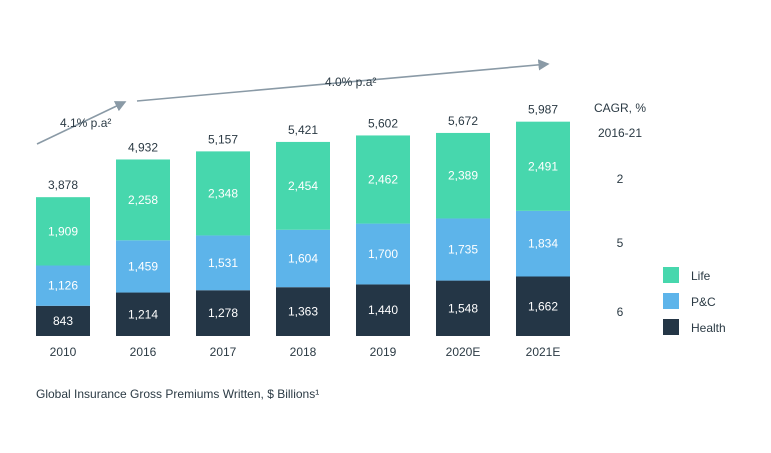 The height and width of the screenshot is (453, 771). I want to click on legend-label-pc: P&C, so click(703, 302).